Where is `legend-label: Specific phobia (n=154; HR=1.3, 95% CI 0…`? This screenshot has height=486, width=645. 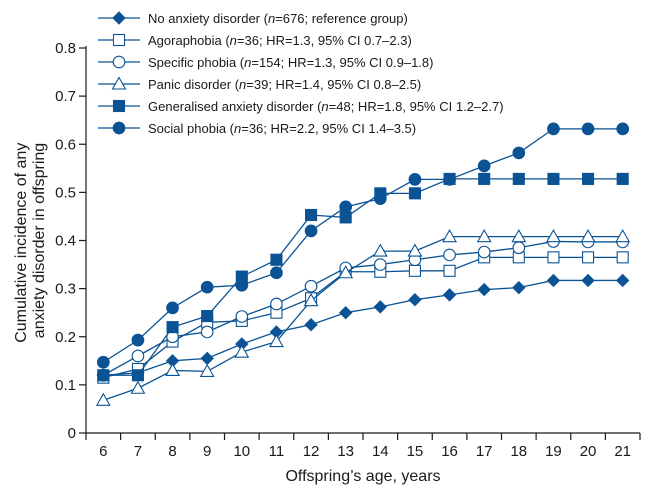
legend-label: Specific phobia (n=154; HR=1.3, 95% CI 0… is located at coordinates (290, 62).